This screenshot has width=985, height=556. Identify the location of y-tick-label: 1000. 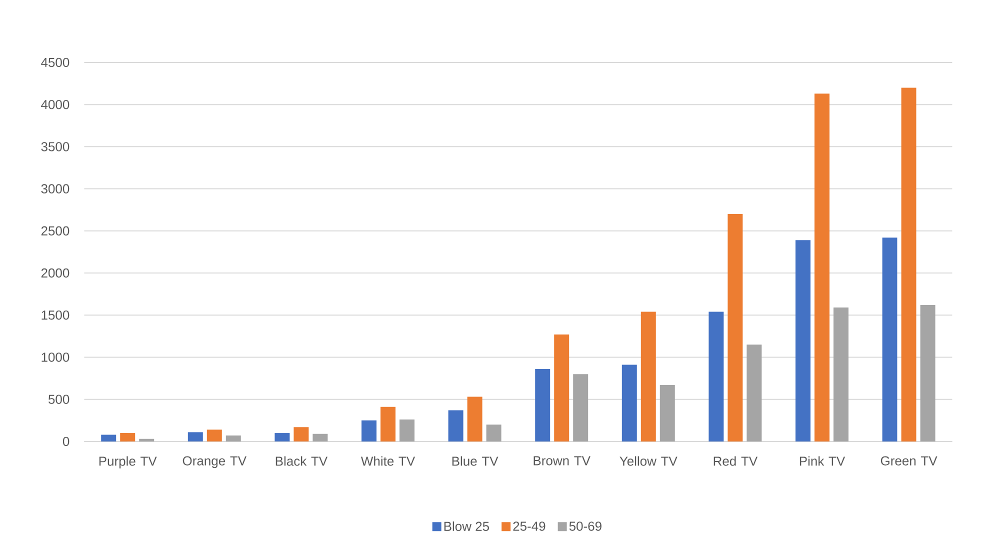
(56, 357).